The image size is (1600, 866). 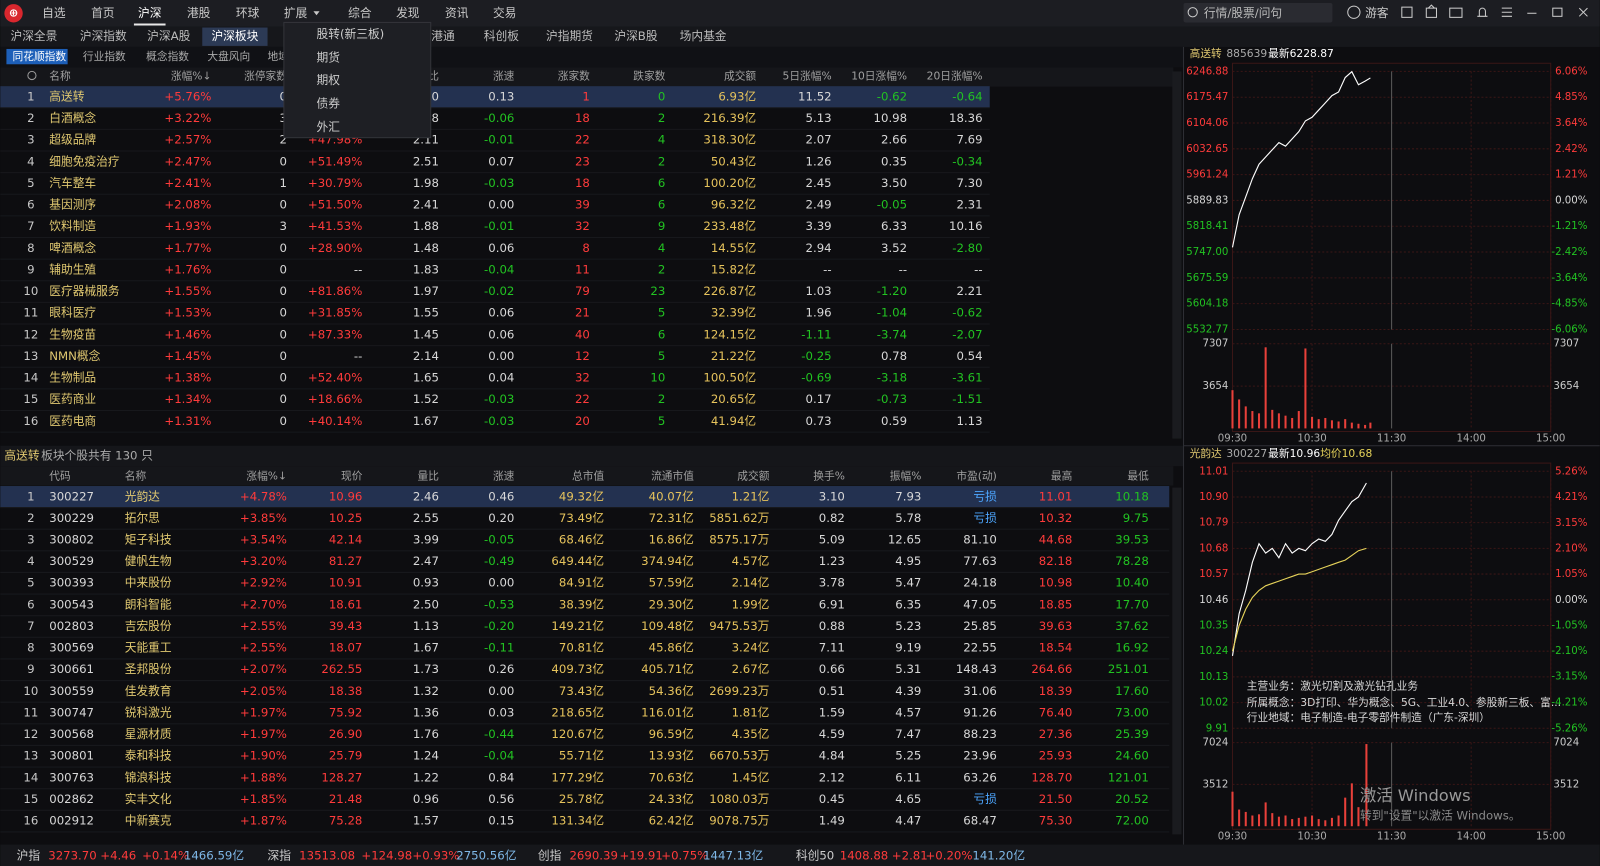 I want to click on table-cell: -0.20, so click(x=499, y=626).